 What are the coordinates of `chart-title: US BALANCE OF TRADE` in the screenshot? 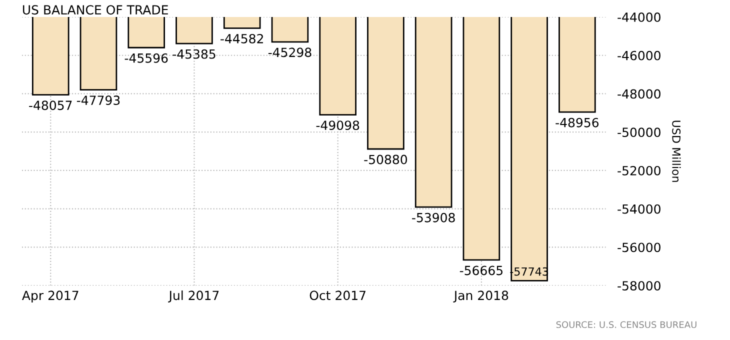 It's located at (95, 10).